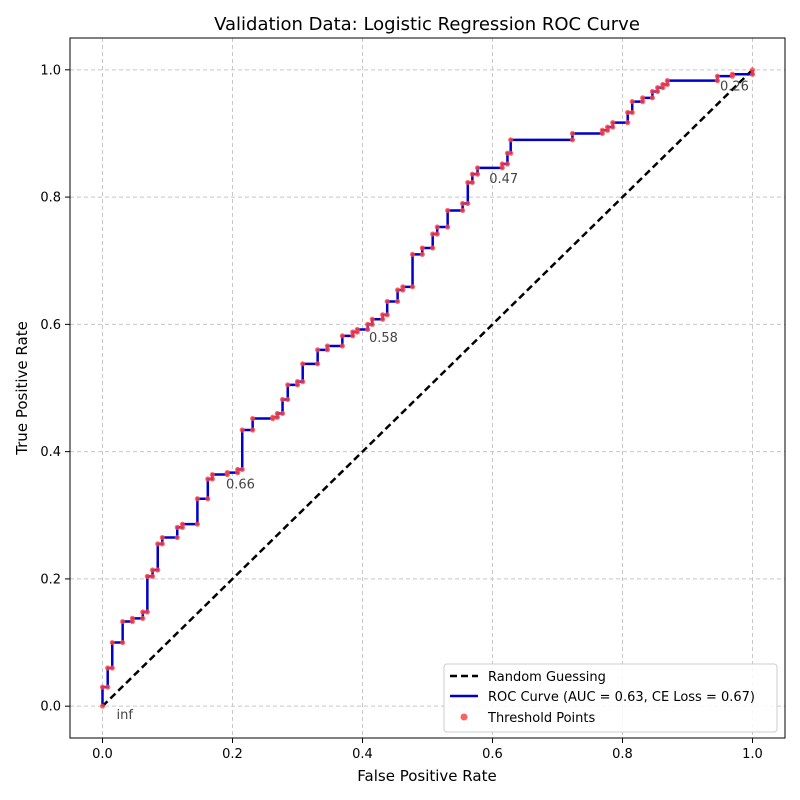 The image size is (800, 800). Describe the element at coordinates (547, 677) in the screenshot. I see `legend-random-label: Random Guessing` at that location.